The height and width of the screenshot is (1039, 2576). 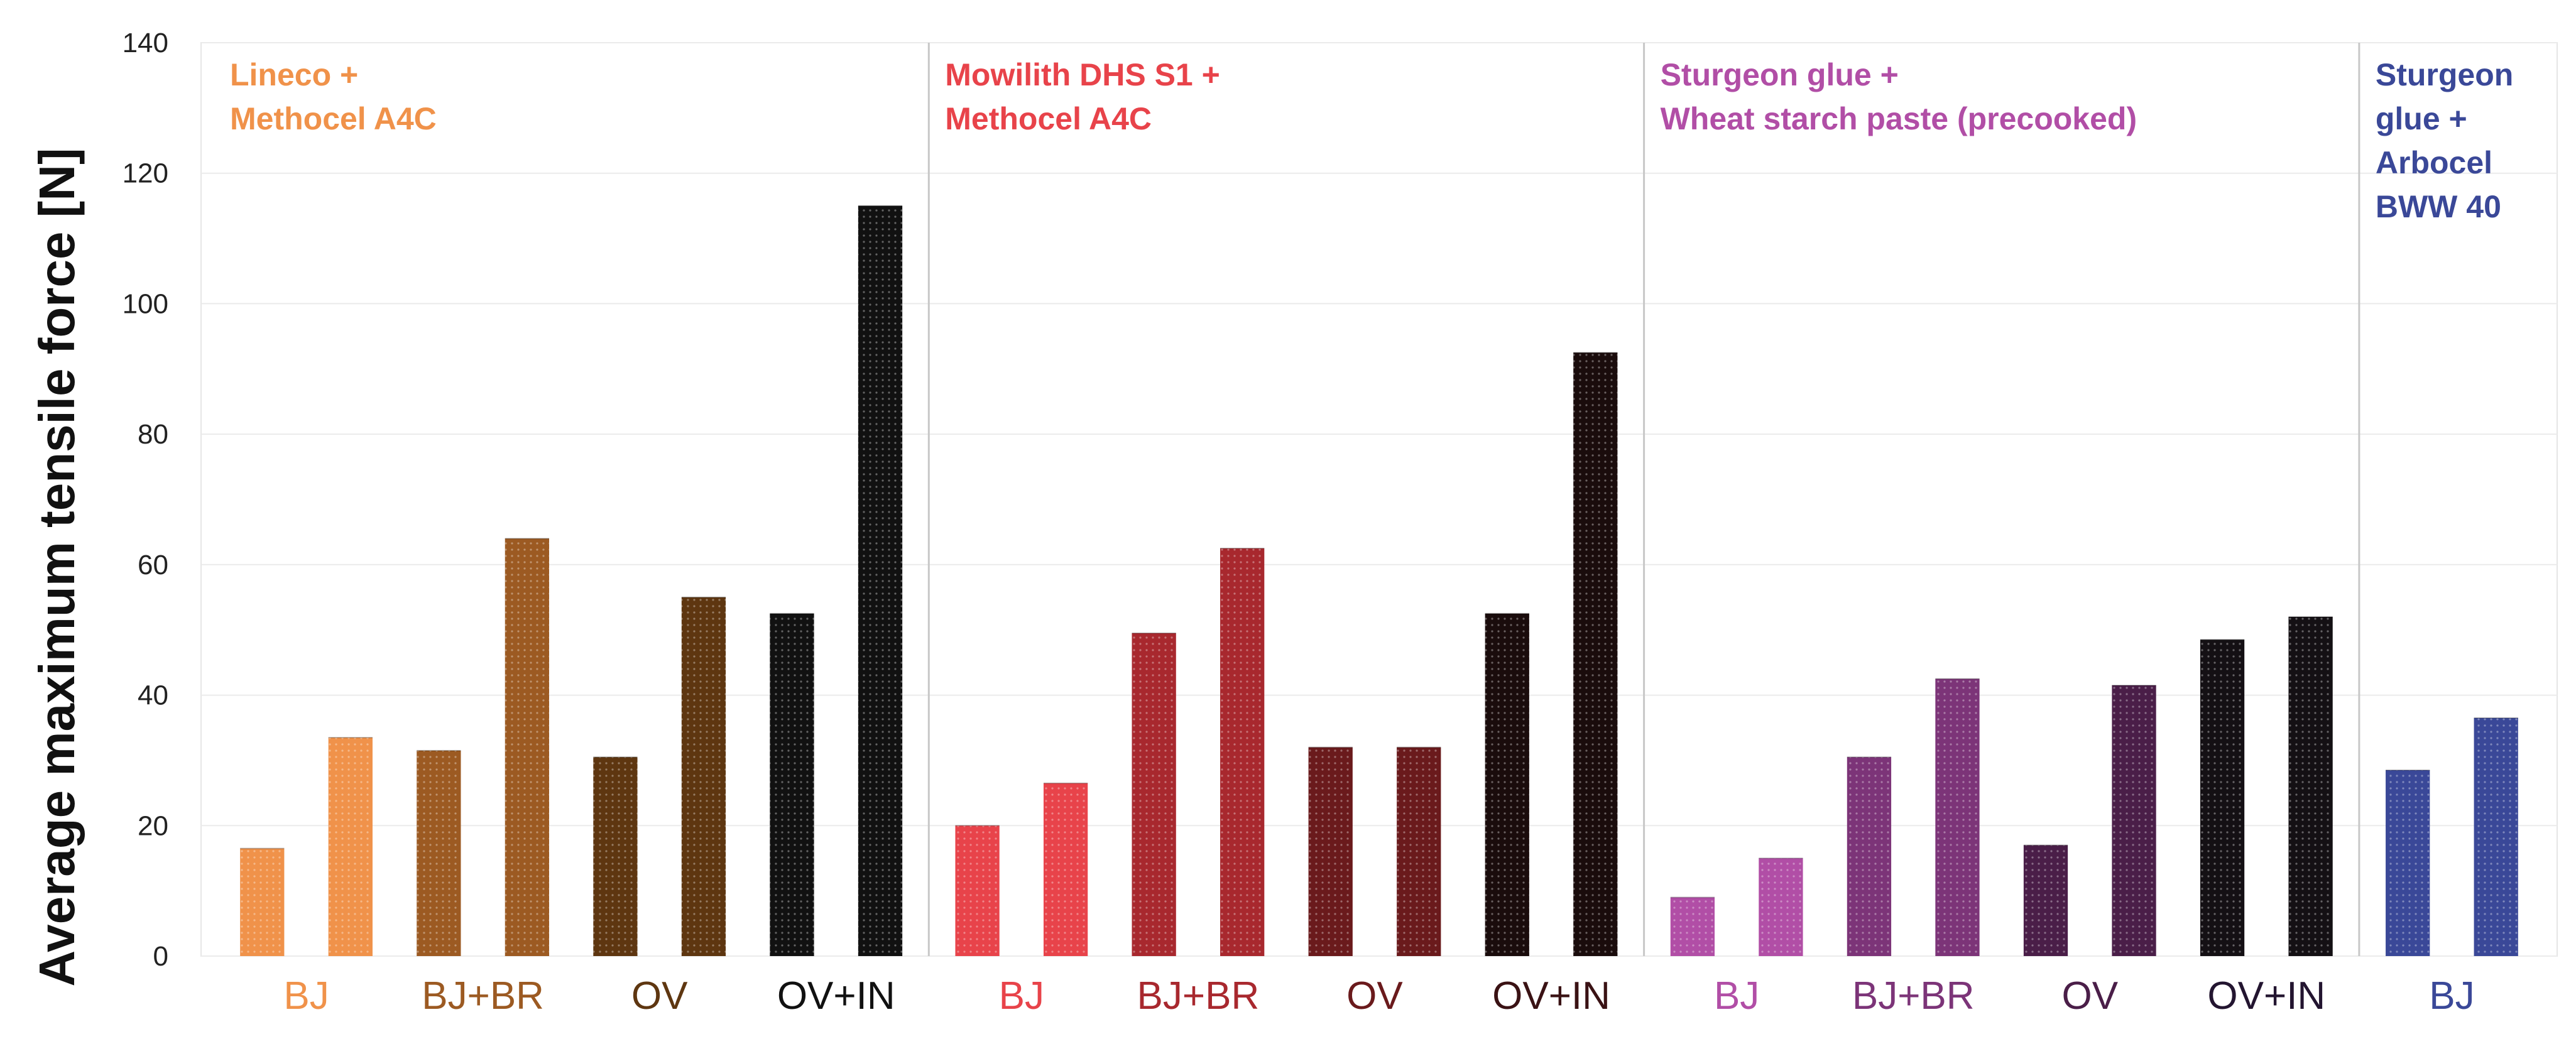 What do you see at coordinates (333, 96) in the screenshot?
I see `panel-title: Lineco + Methocel A4C` at bounding box center [333, 96].